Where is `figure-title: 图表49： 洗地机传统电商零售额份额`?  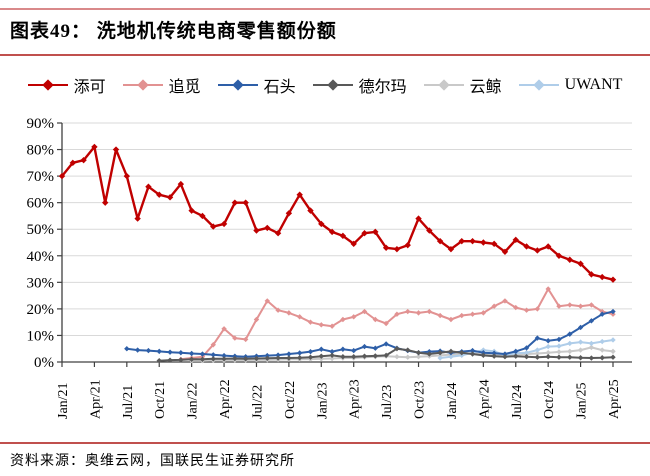 figure-title: 图表49： 洗地机传统电商零售额份额 is located at coordinates (173, 31).